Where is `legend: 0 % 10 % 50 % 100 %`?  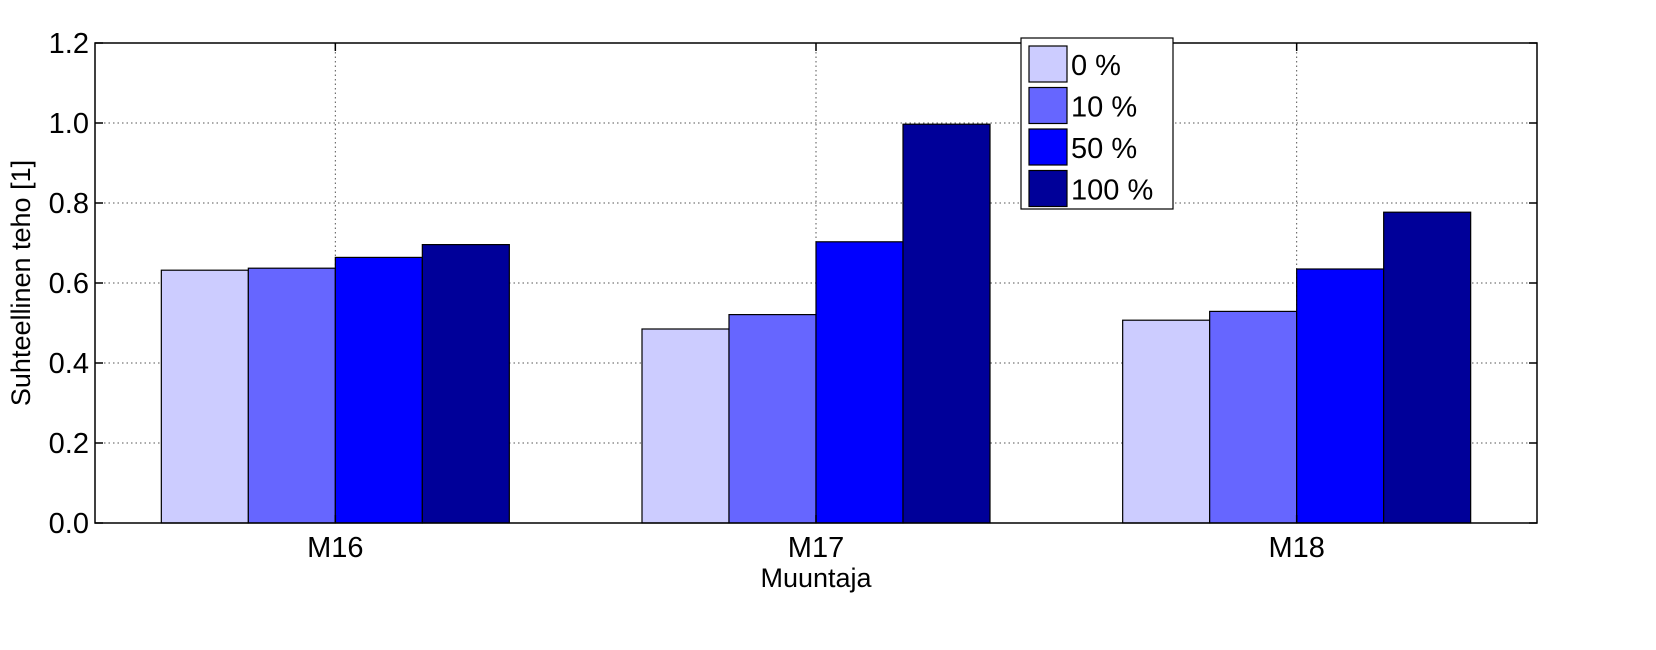
legend: 0 % 10 % 50 % 100 % is located at coordinates (1097, 123).